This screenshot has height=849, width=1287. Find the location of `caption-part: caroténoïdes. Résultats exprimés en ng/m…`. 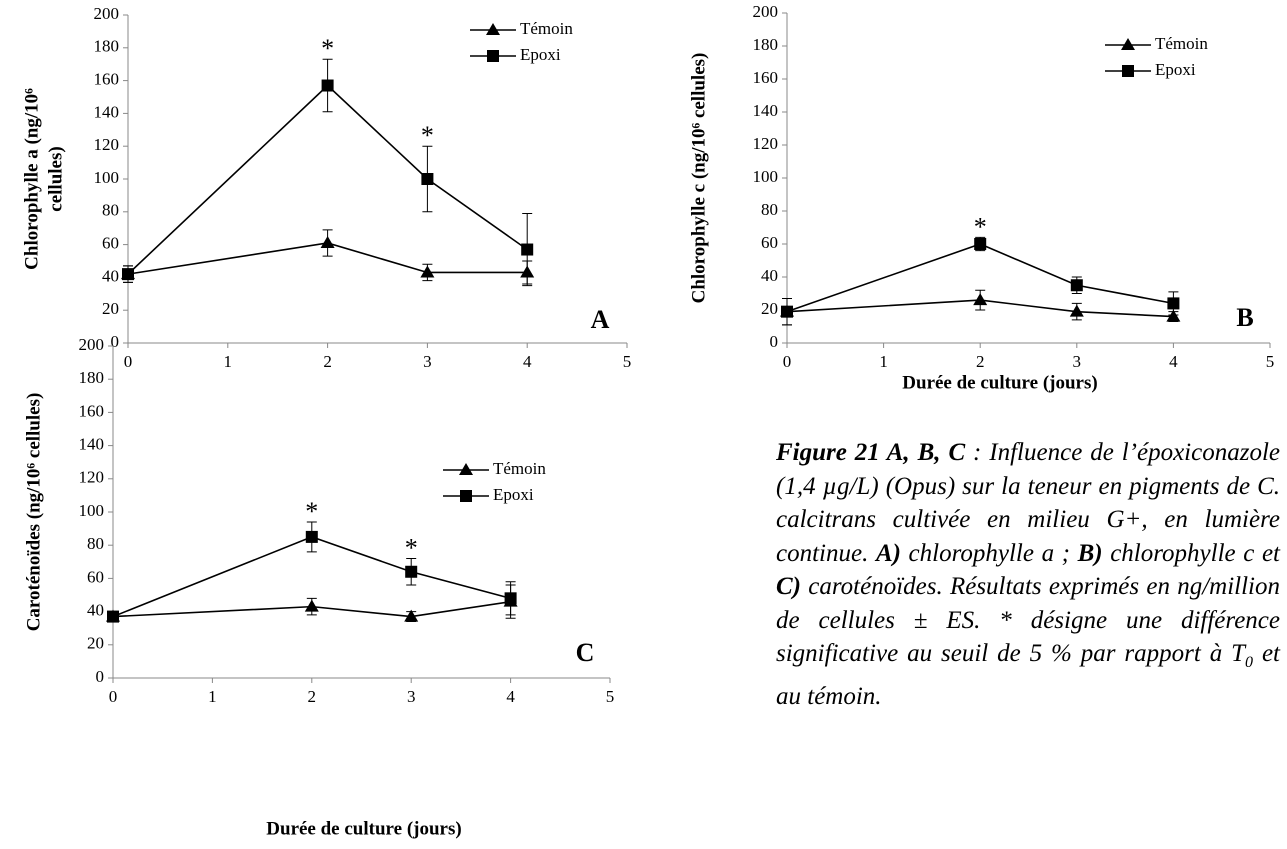

caption-part: caroténoïdes. Résultats exprimés en ng/m… is located at coordinates (1028, 620).